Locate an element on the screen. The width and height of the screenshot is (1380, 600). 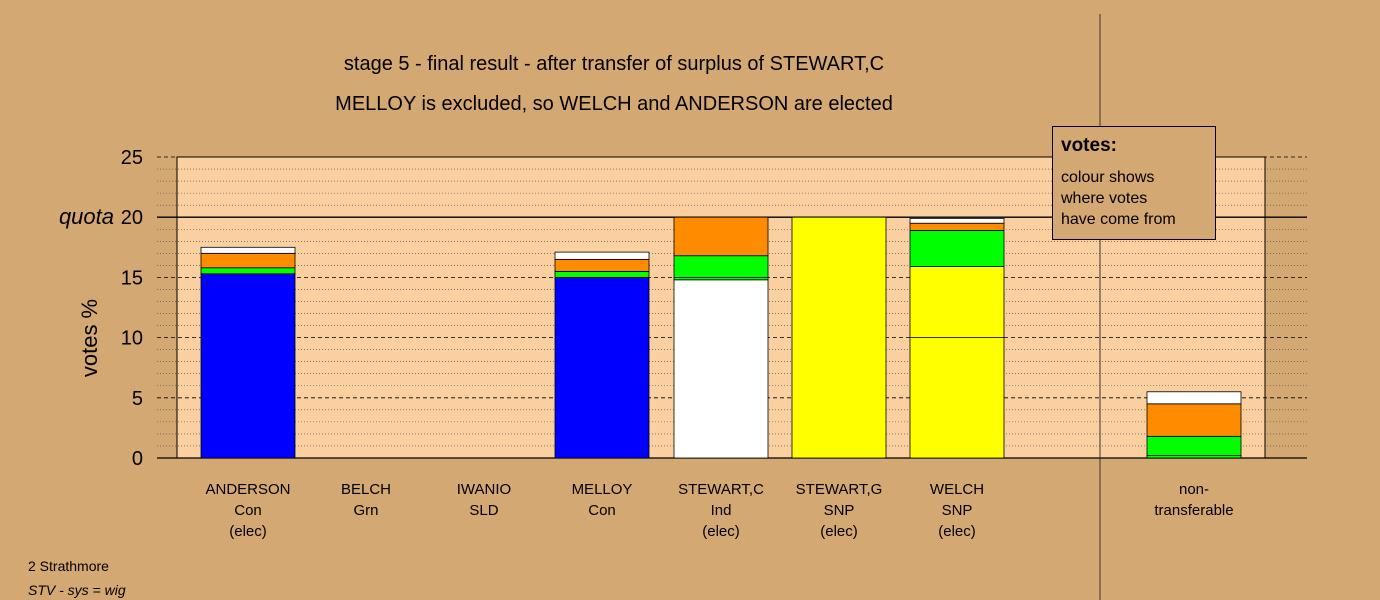
y-tick-label: 10 is located at coordinates (132, 339).